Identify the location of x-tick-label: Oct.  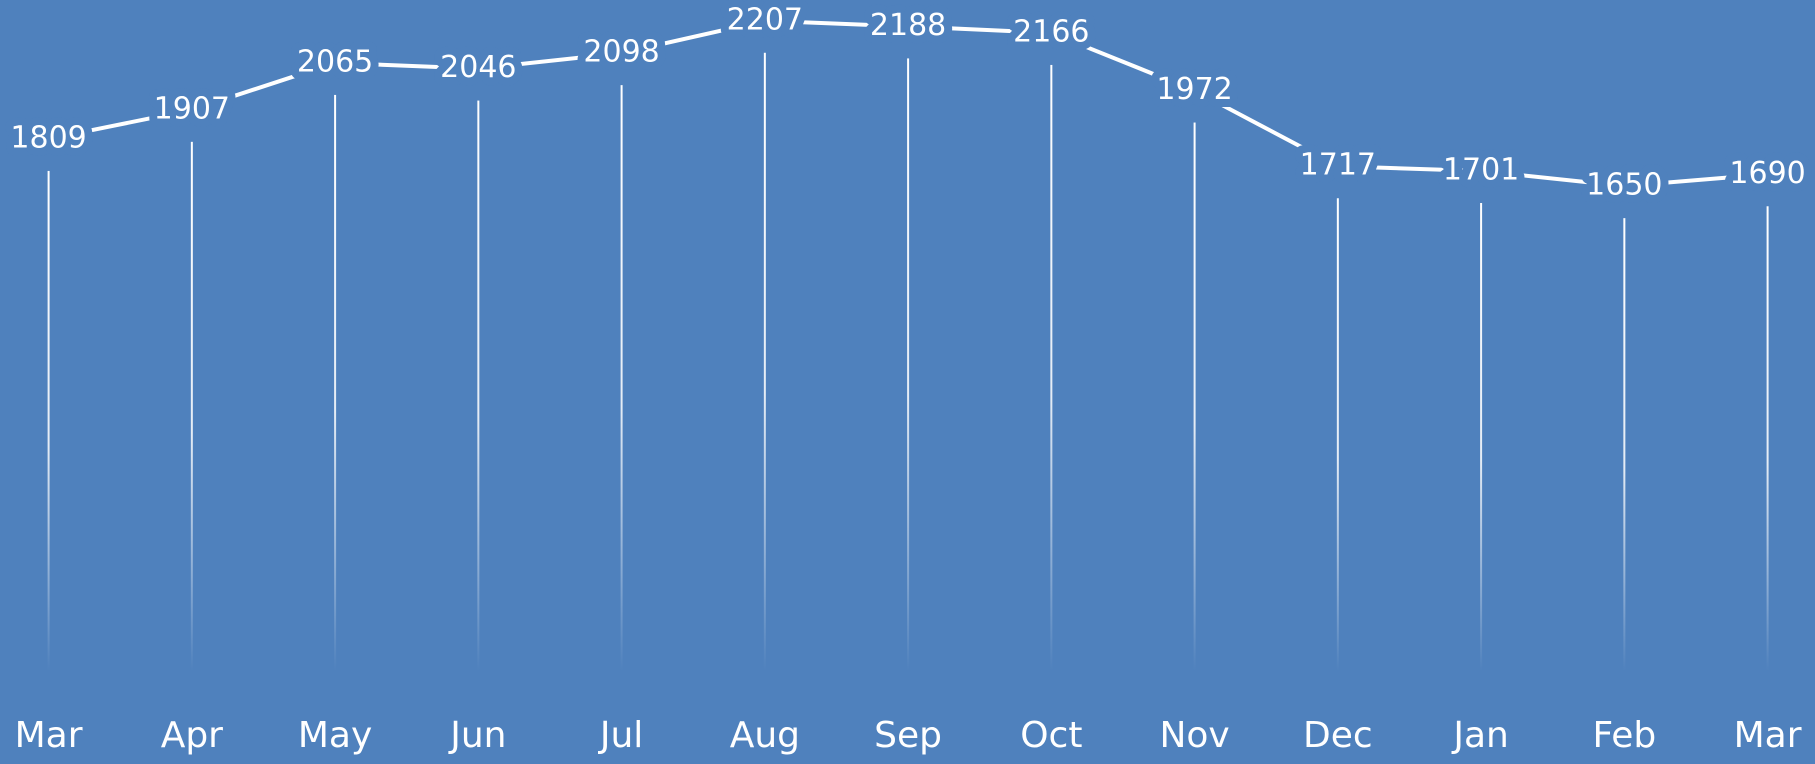
(1051, 735).